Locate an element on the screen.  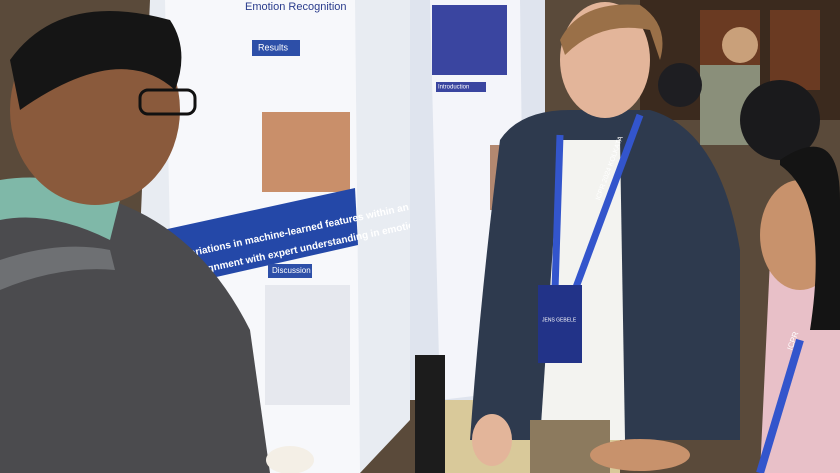
post is located at coordinates (430, 414).